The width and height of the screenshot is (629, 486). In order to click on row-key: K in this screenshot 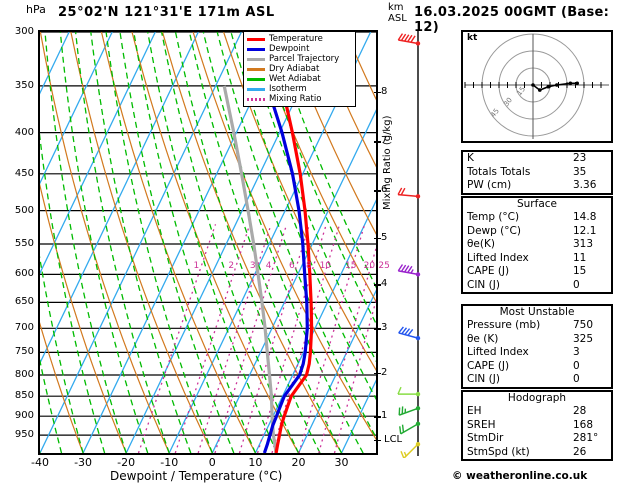, I will do `click(470, 158)`.